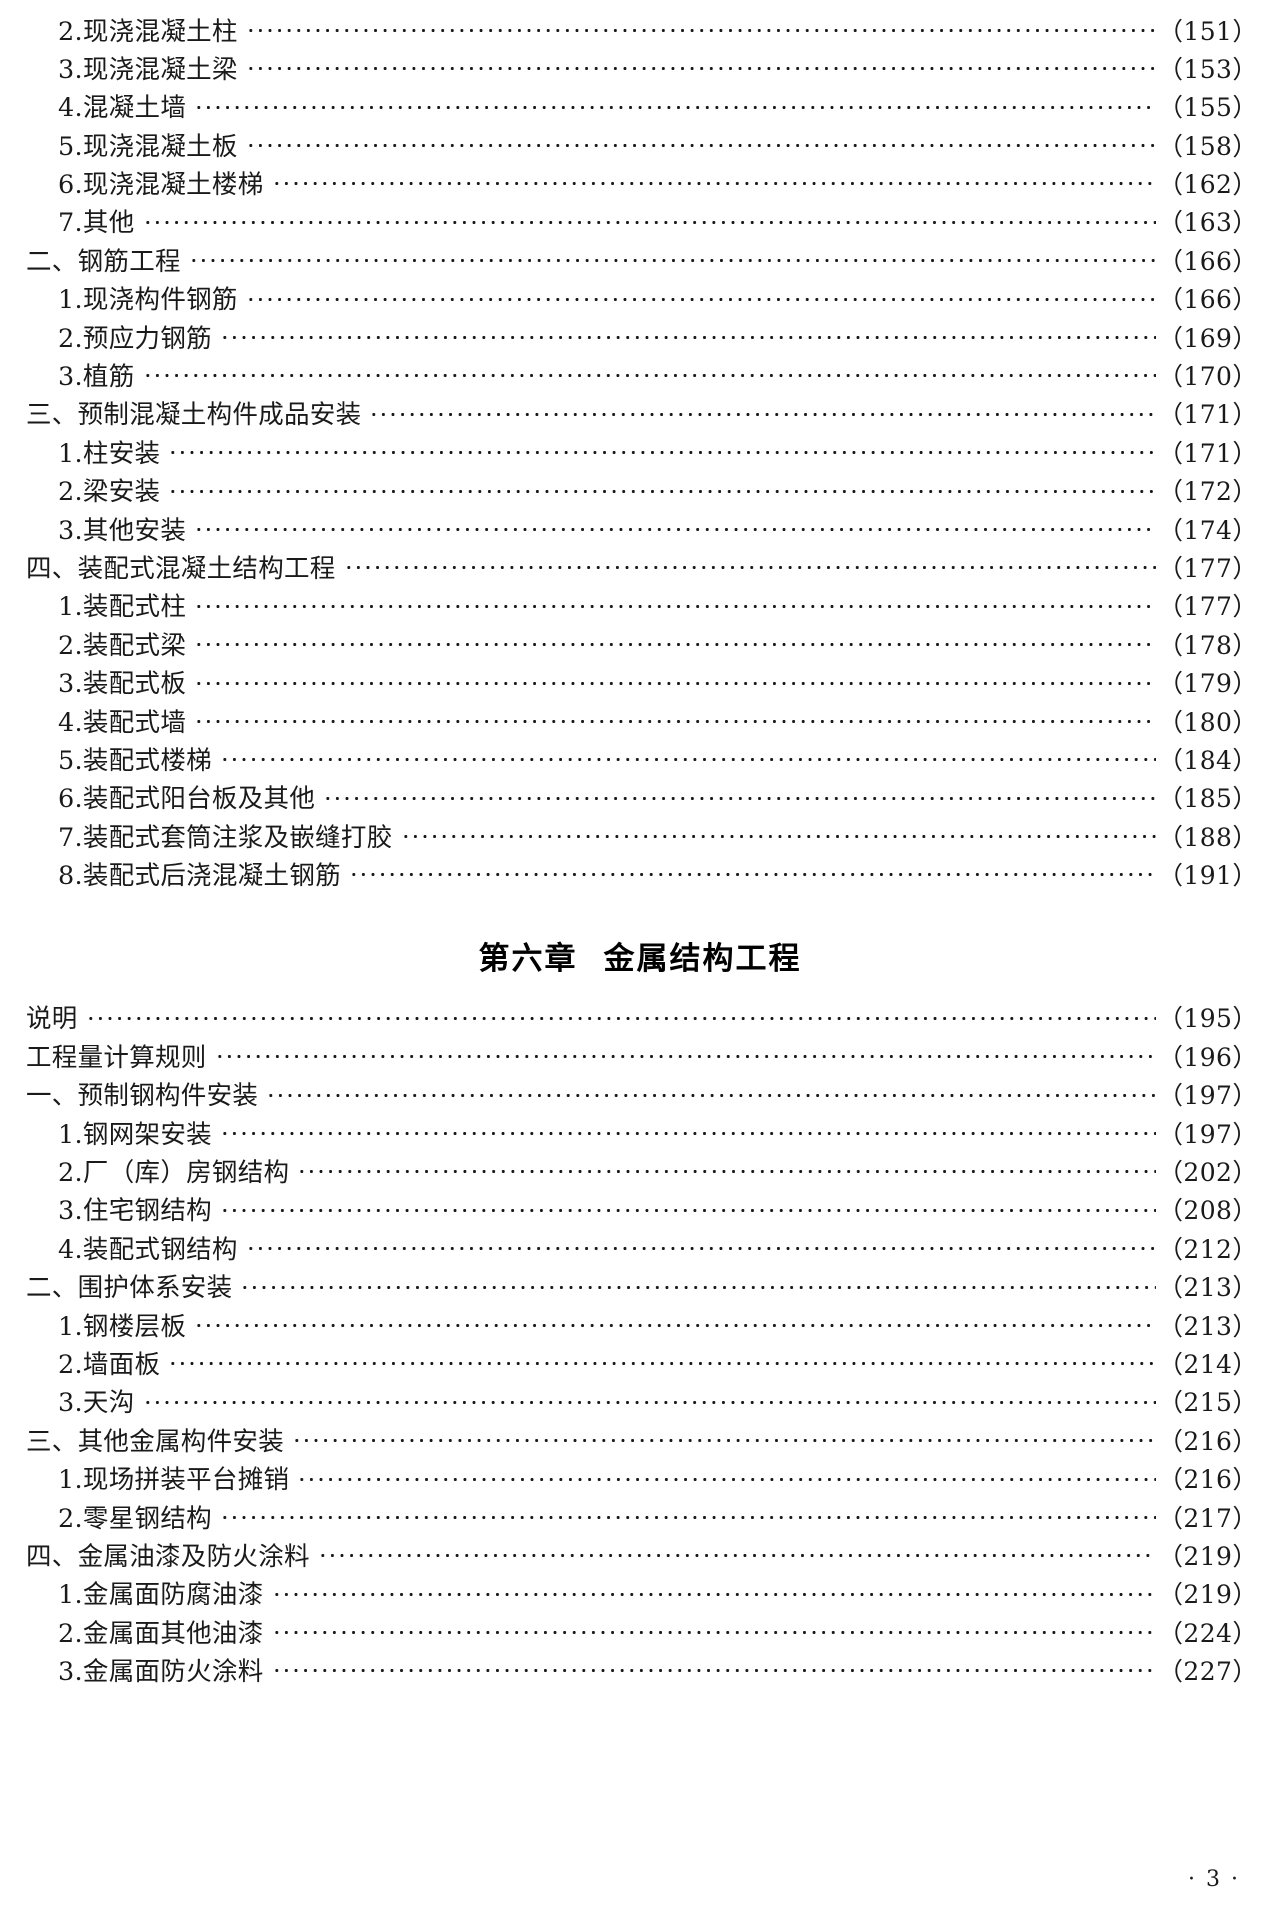  I want to click on toc-entry-page-number: （169）, so click(1208, 338).